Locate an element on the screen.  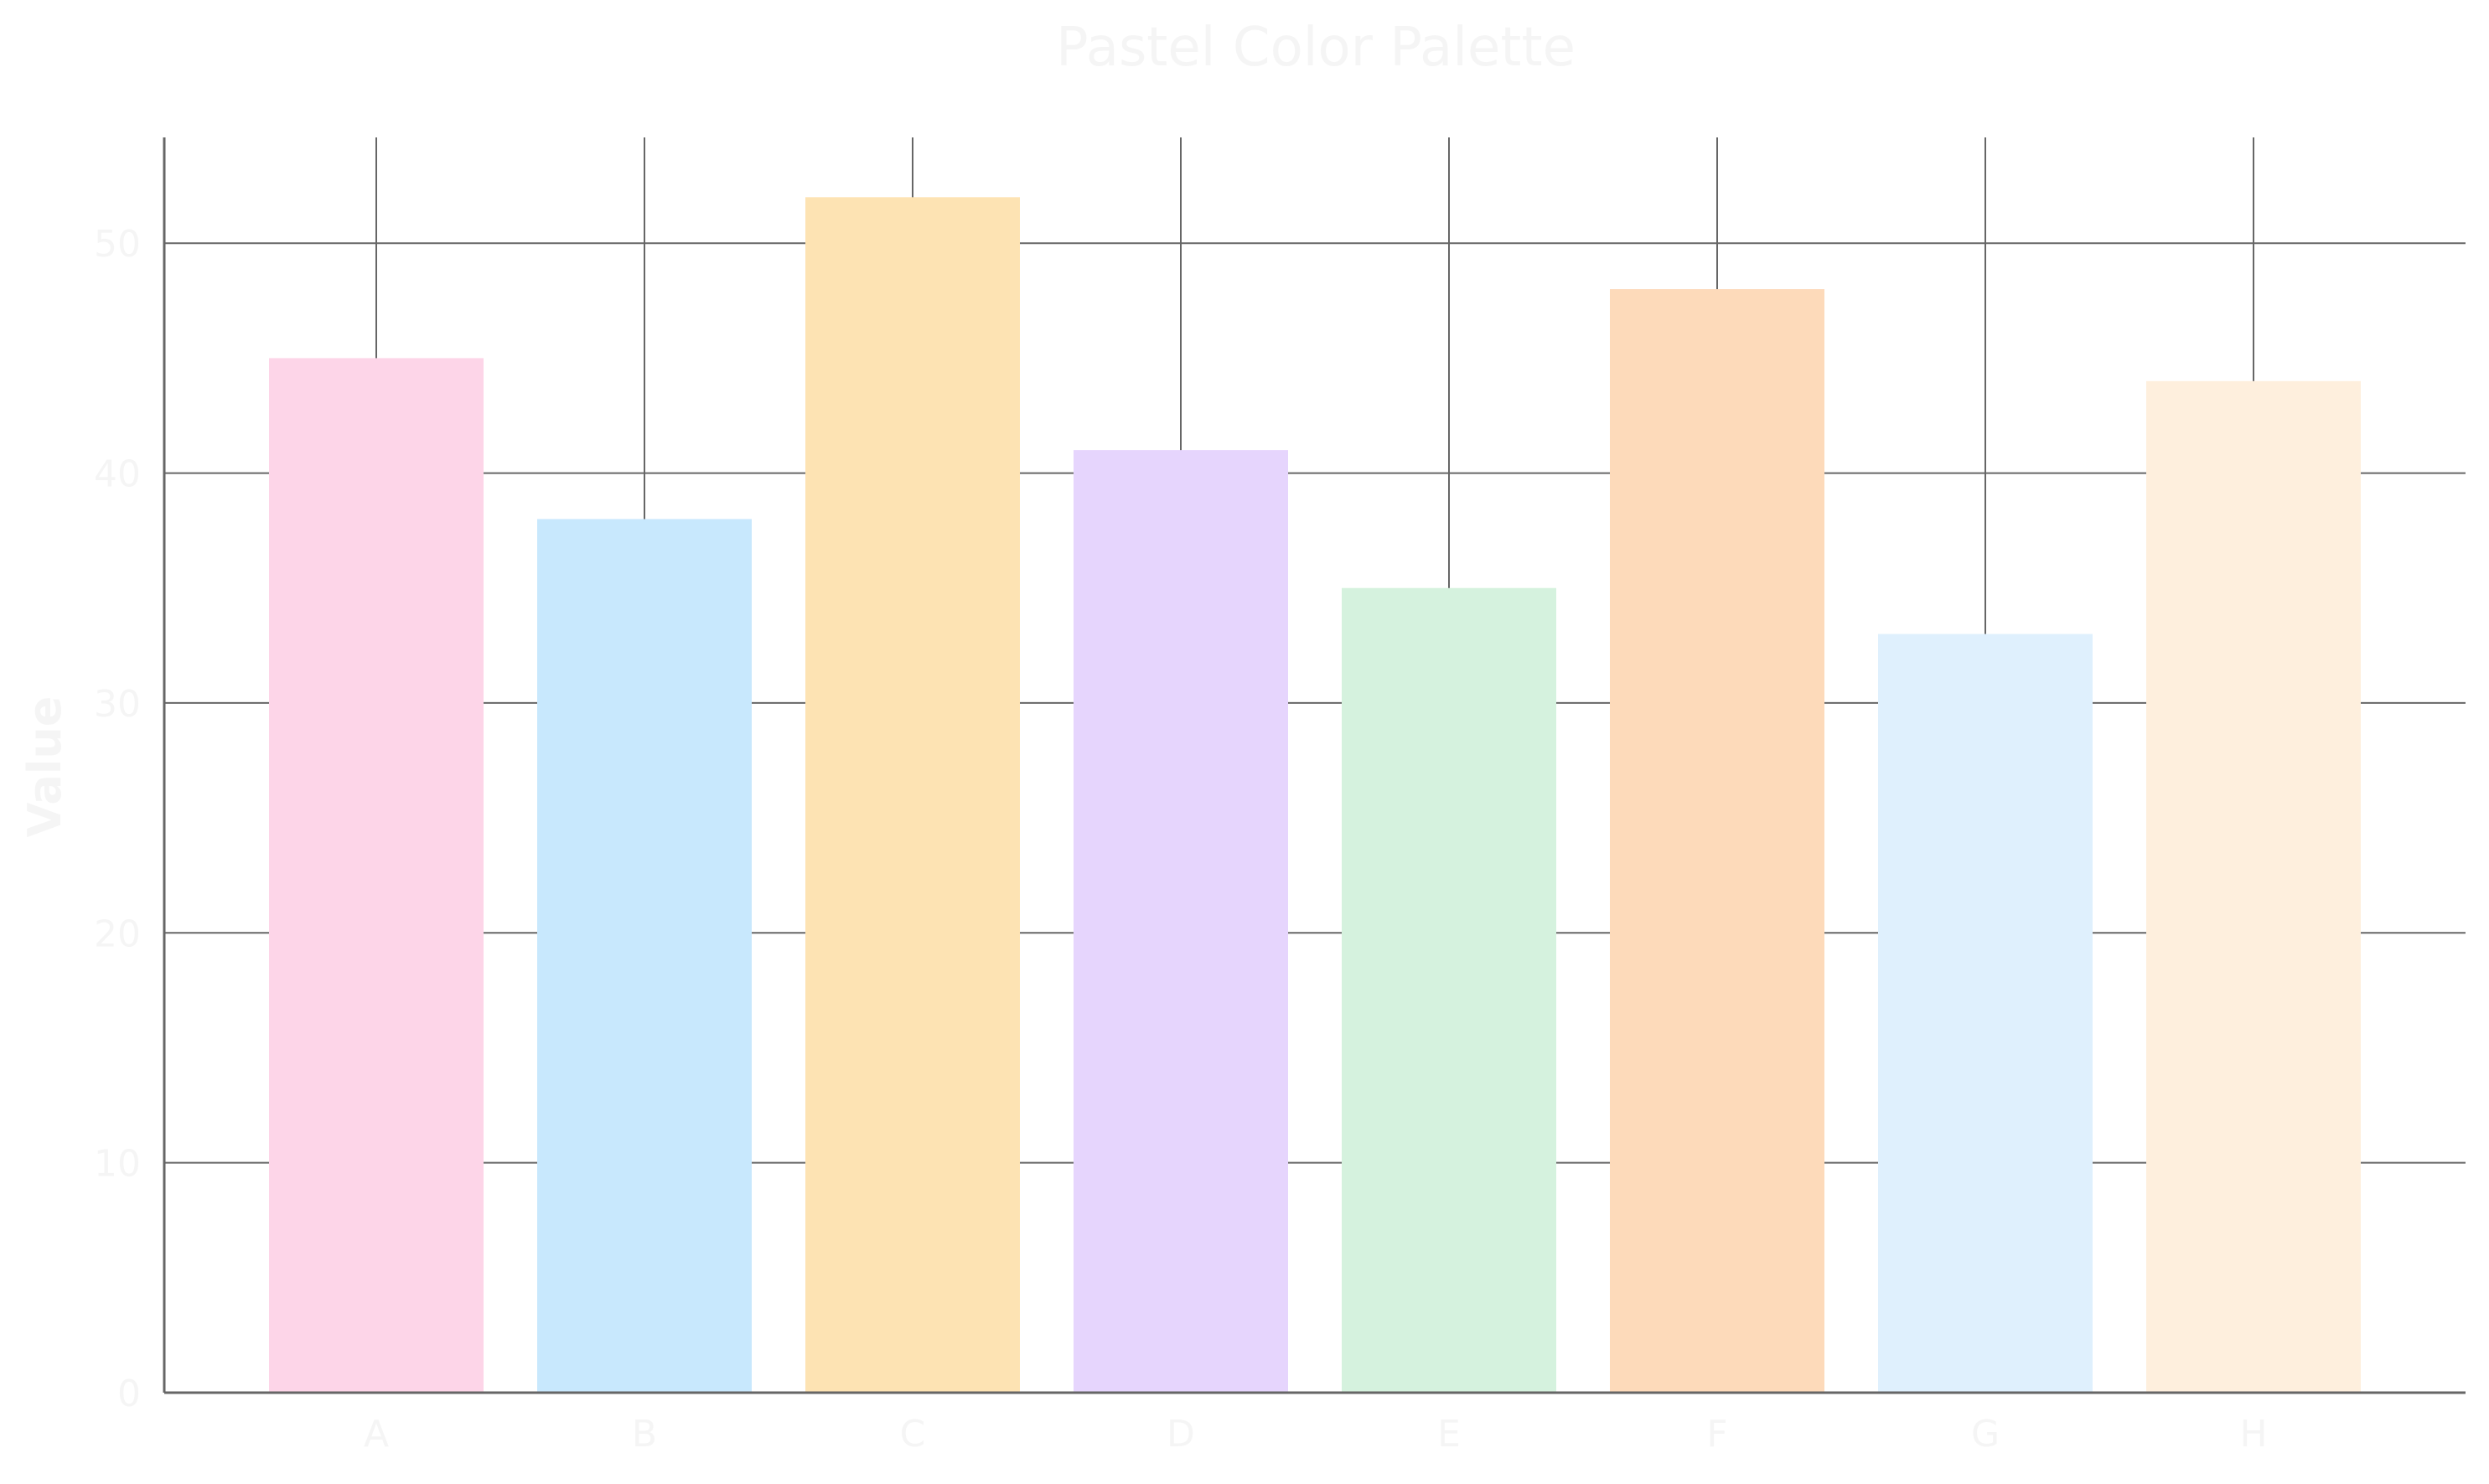
x-tick-label: A is located at coordinates (376, 1435).